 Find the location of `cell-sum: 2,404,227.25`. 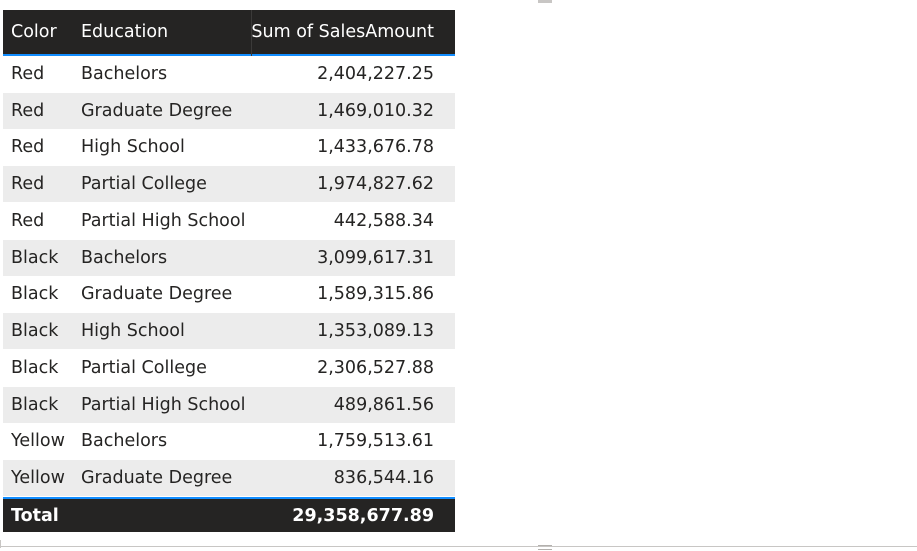

cell-sum: 2,404,227.25 is located at coordinates (375, 73).